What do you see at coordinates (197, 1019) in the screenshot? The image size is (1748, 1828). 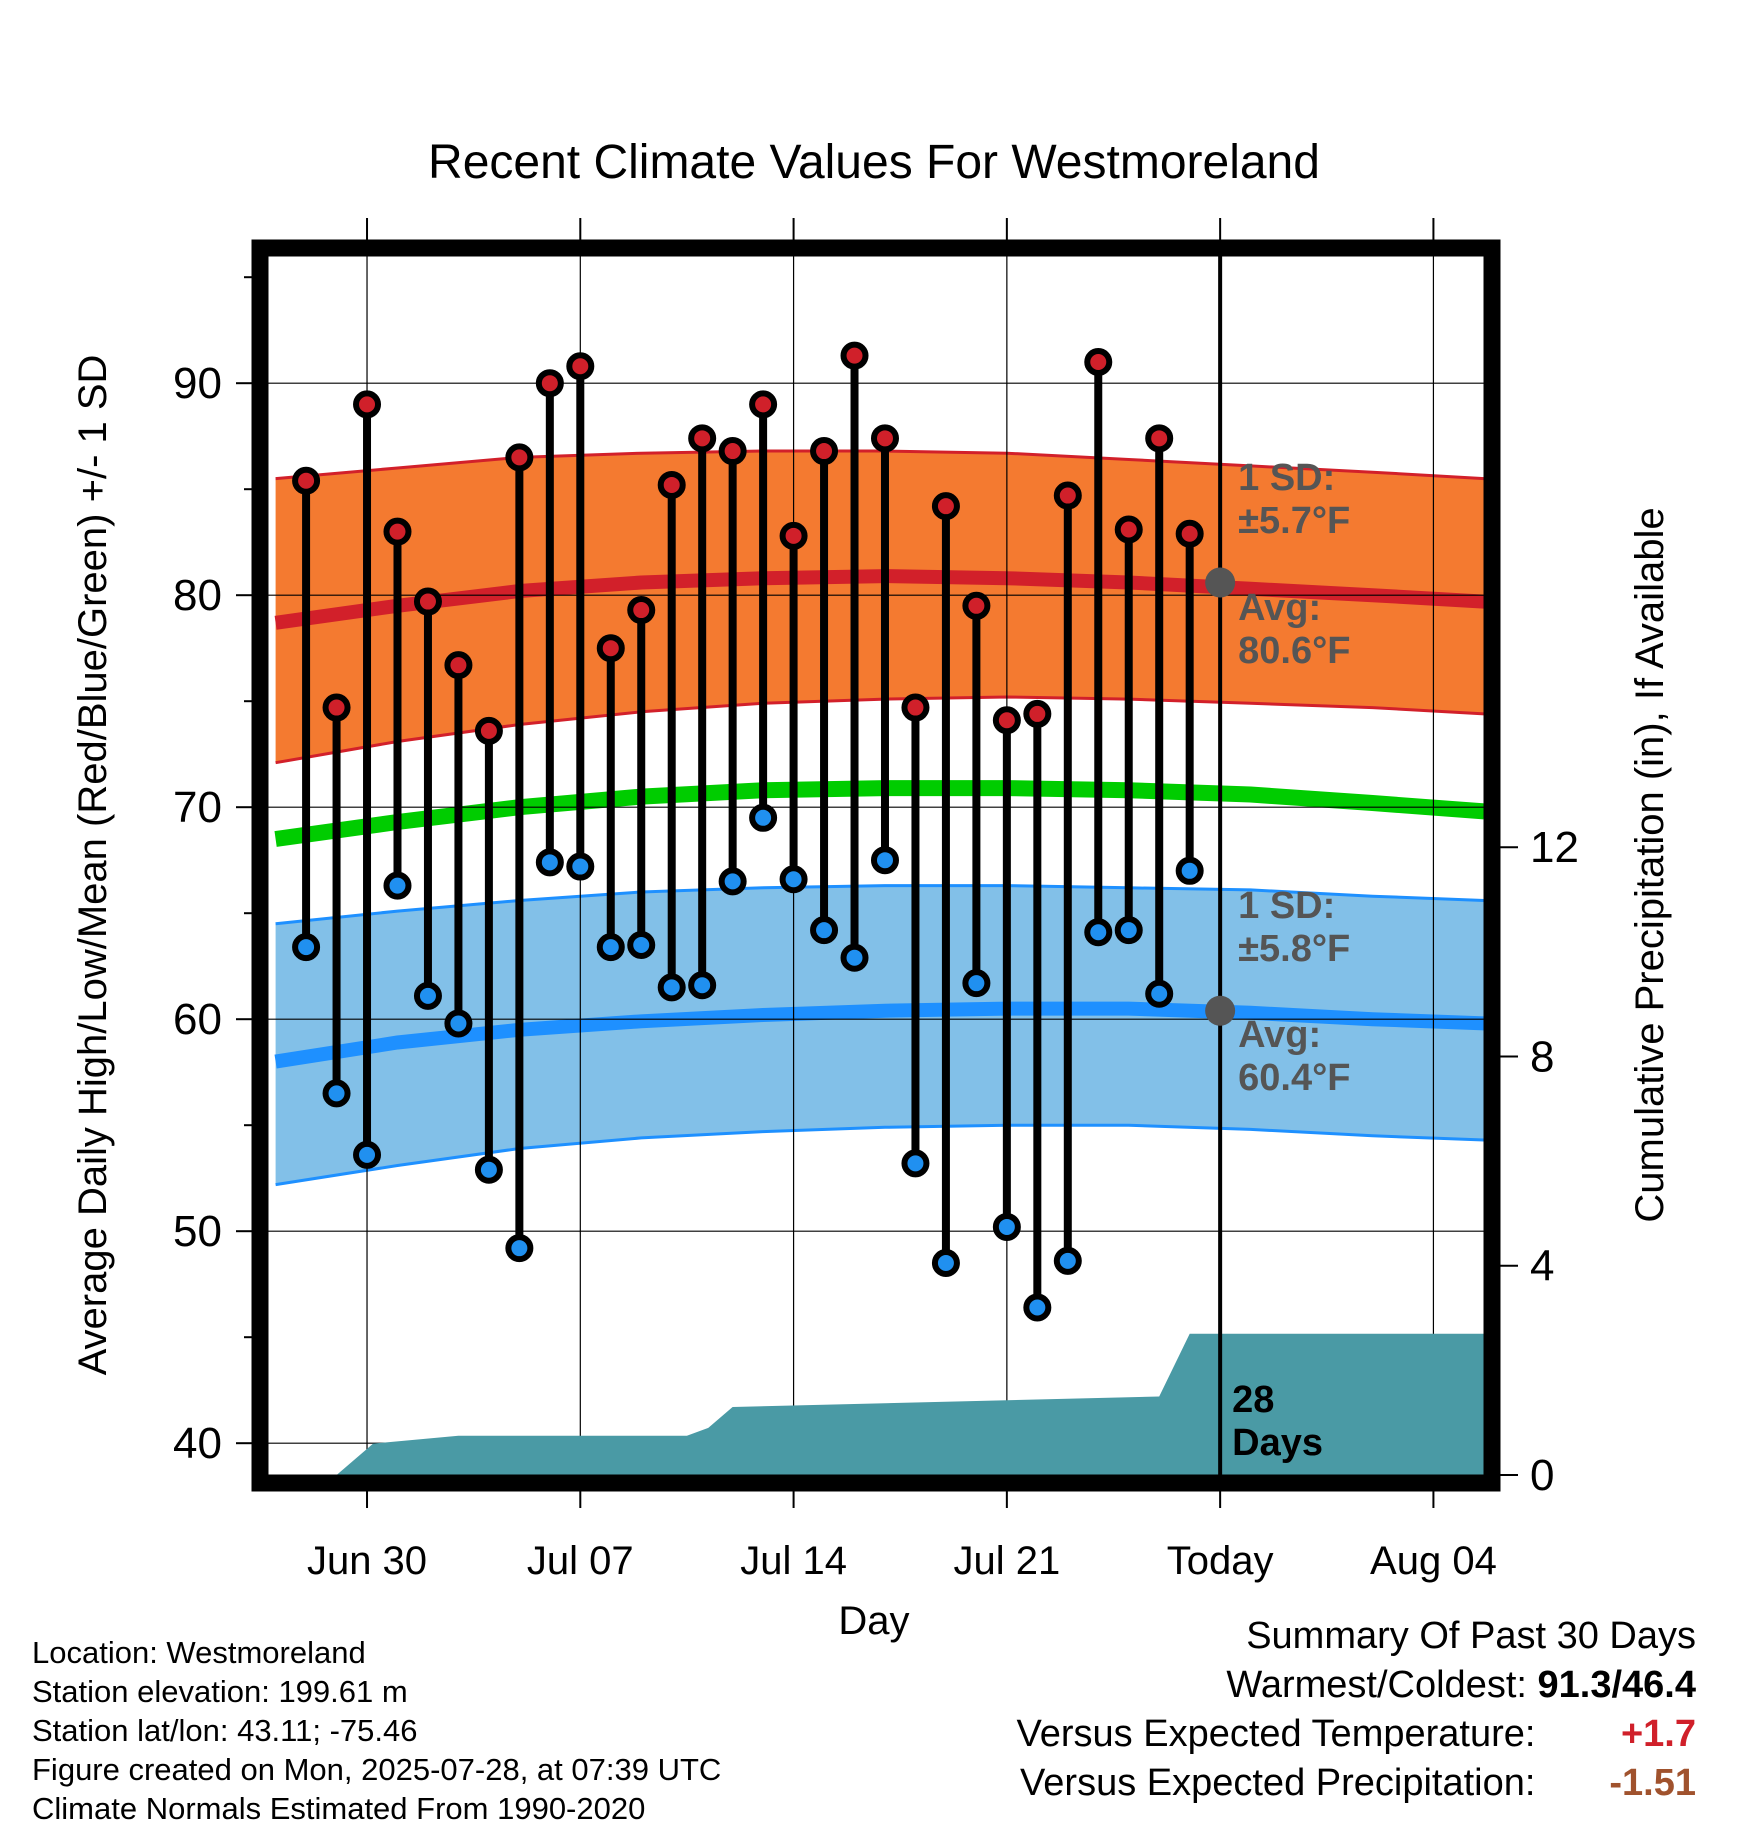 I see `y-tick-label: 60` at bounding box center [197, 1019].